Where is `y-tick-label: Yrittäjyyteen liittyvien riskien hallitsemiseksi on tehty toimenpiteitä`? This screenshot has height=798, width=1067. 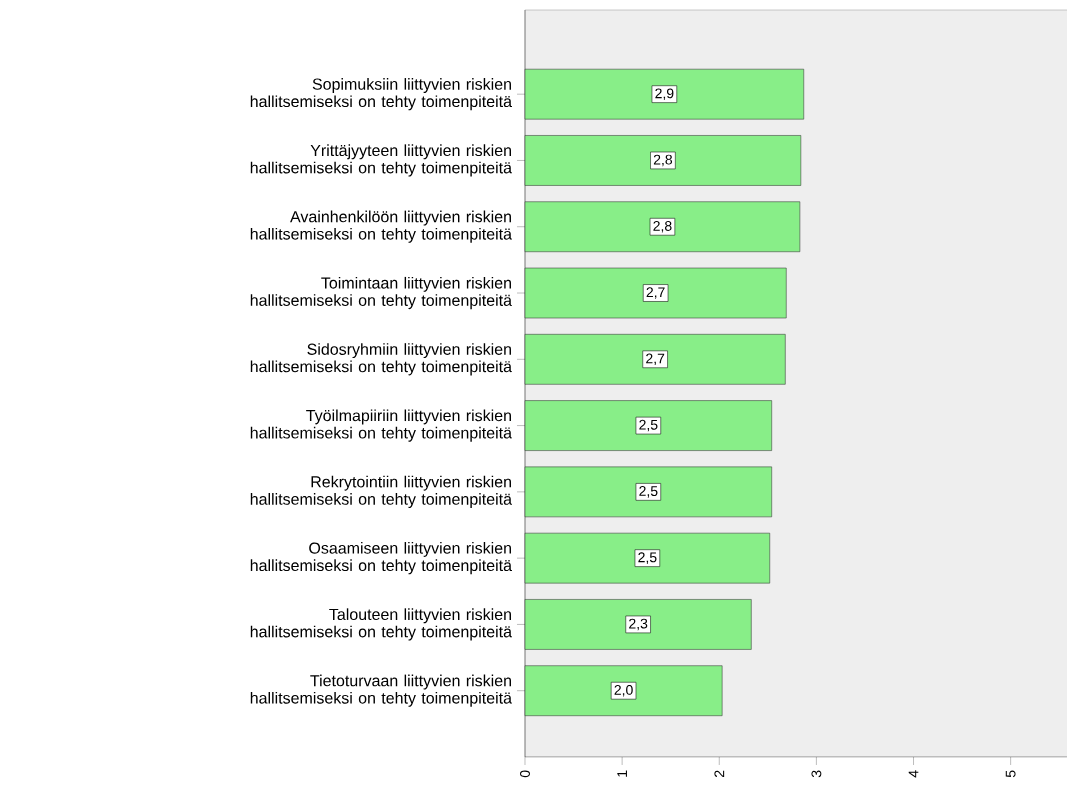 y-tick-label: Yrittäjyyteen liittyvien riskien hallitsemiseksi on tehty toimenpiteitä is located at coordinates (381, 160).